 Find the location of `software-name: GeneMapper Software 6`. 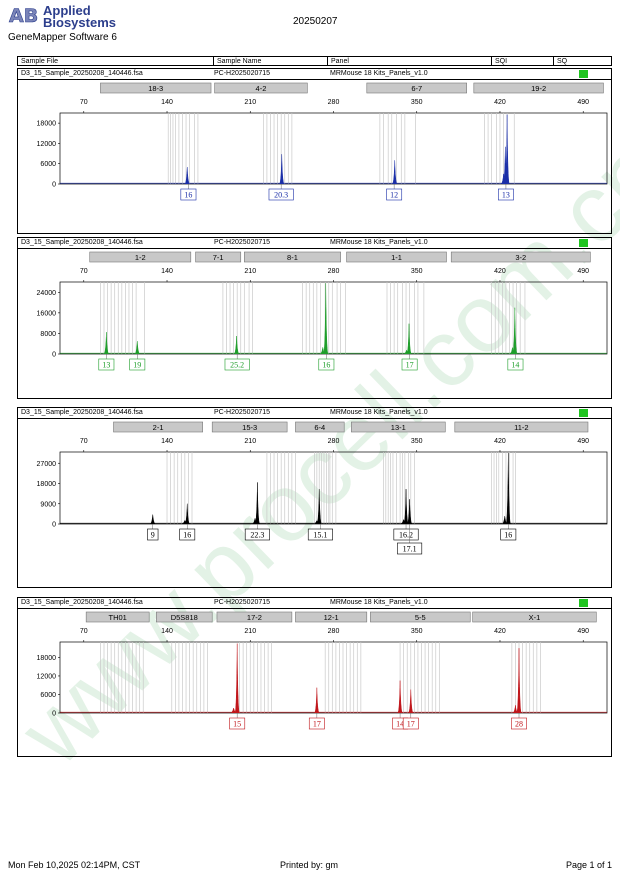

software-name: GeneMapper Software 6 is located at coordinates (62, 37).